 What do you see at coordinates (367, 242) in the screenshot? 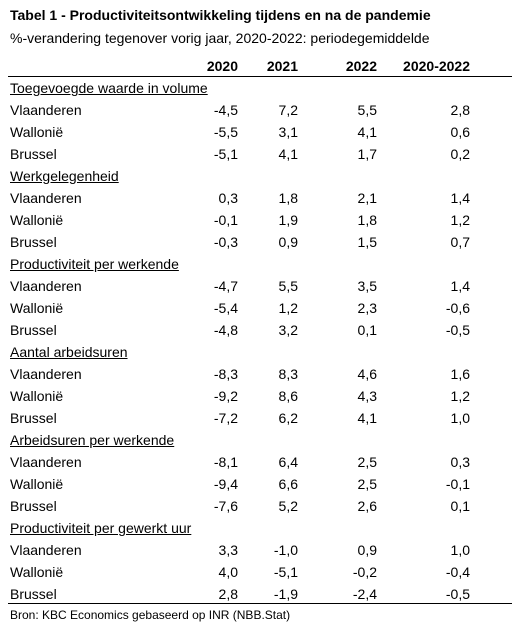
I see `cell-value: 1,5` at bounding box center [367, 242].